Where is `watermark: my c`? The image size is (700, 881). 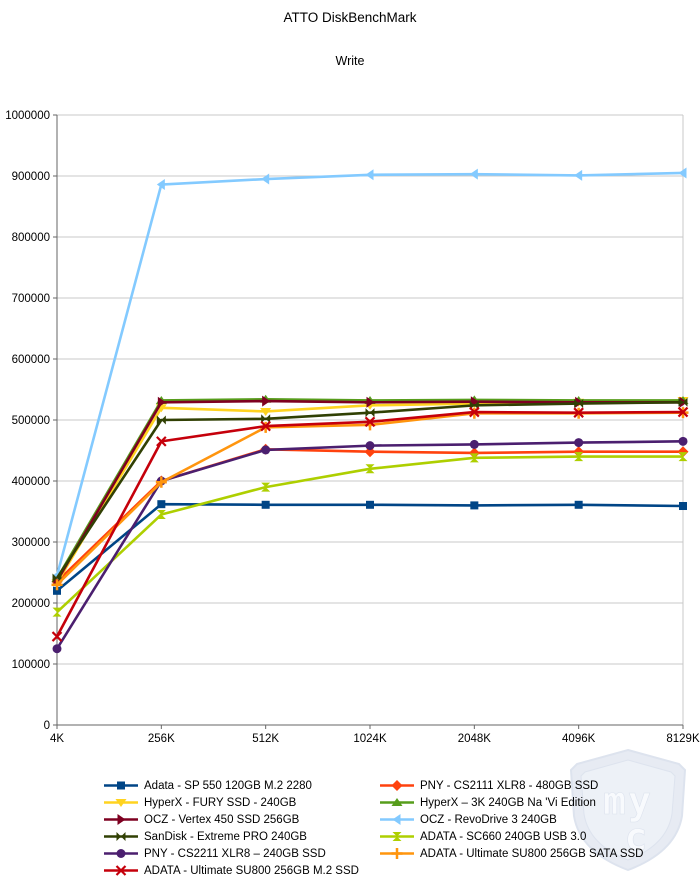 watermark: my c is located at coordinates (628, 812).